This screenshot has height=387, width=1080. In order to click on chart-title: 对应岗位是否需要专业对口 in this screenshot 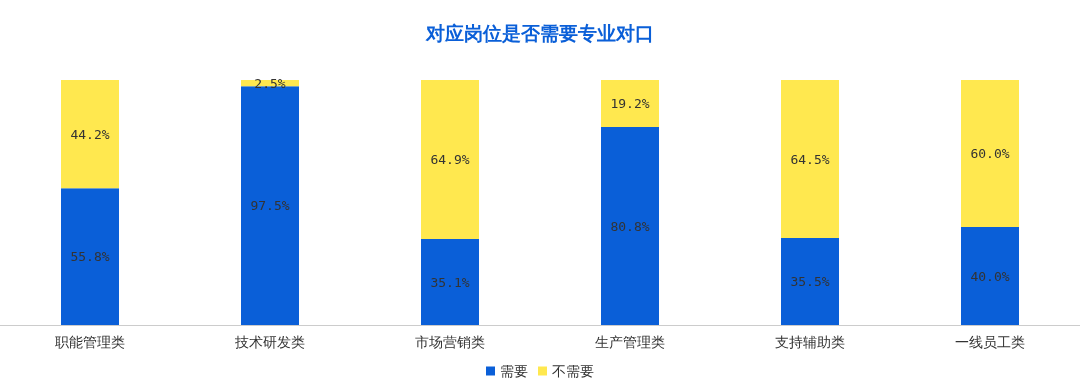, I will do `click(539, 32)`.